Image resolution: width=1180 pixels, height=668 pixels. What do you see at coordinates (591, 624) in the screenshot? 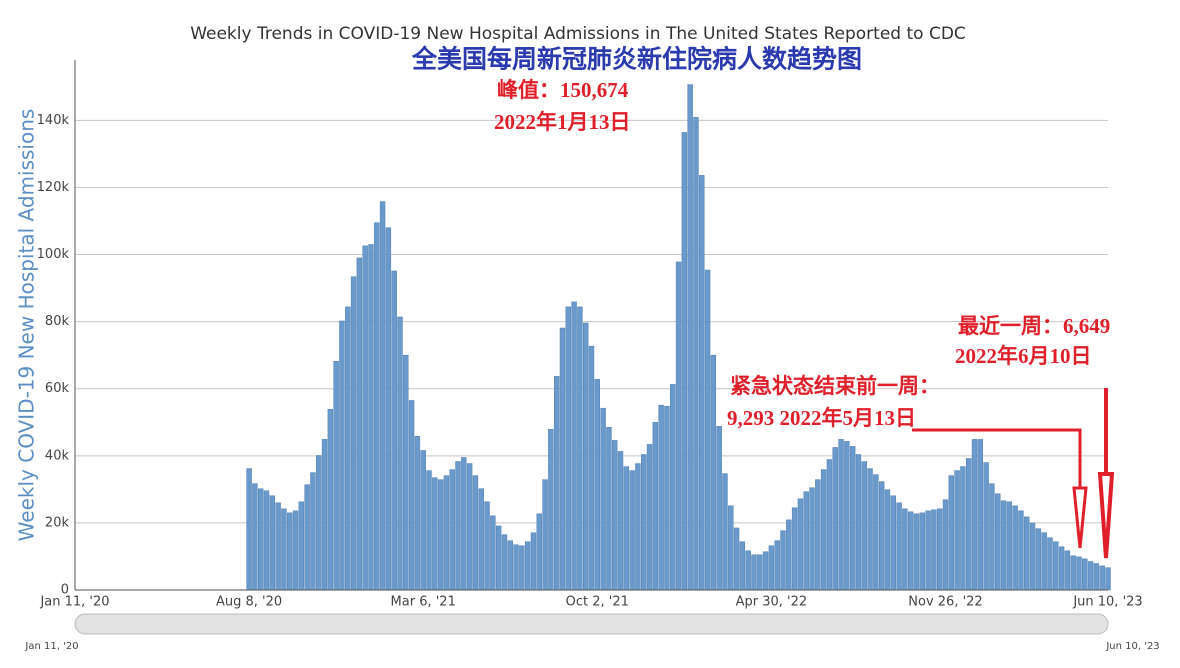
I see `range-slider` at bounding box center [591, 624].